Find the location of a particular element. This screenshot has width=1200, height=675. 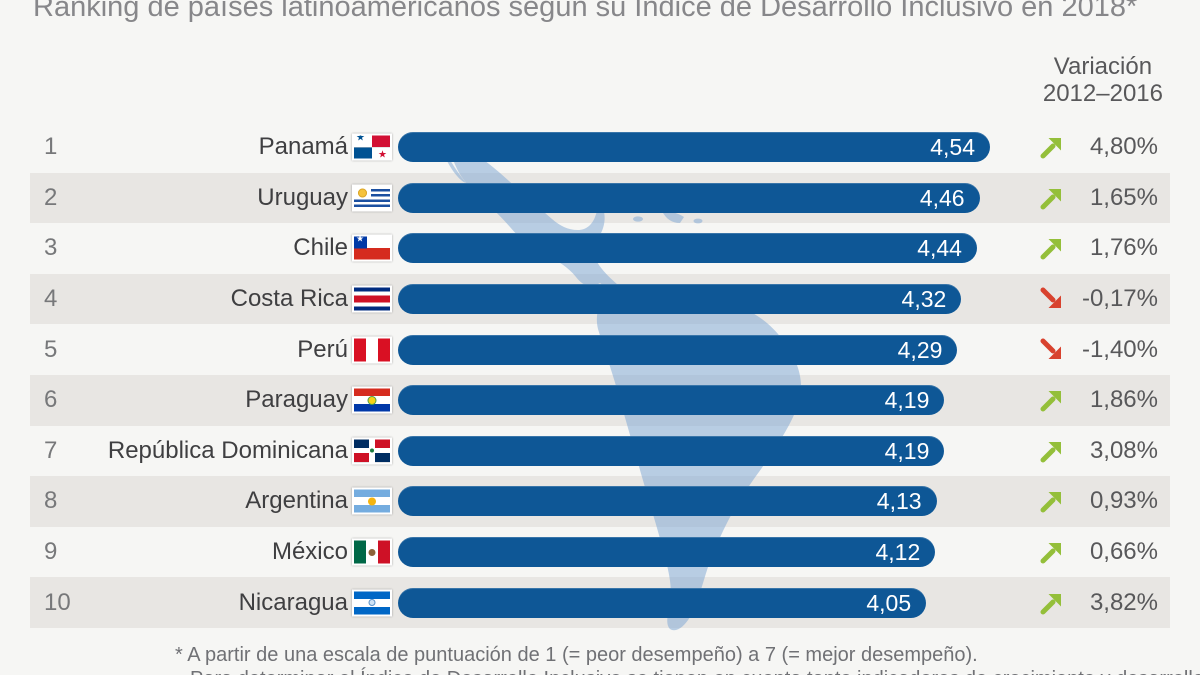

variation-header-line1: Variación is located at coordinates (1103, 66).